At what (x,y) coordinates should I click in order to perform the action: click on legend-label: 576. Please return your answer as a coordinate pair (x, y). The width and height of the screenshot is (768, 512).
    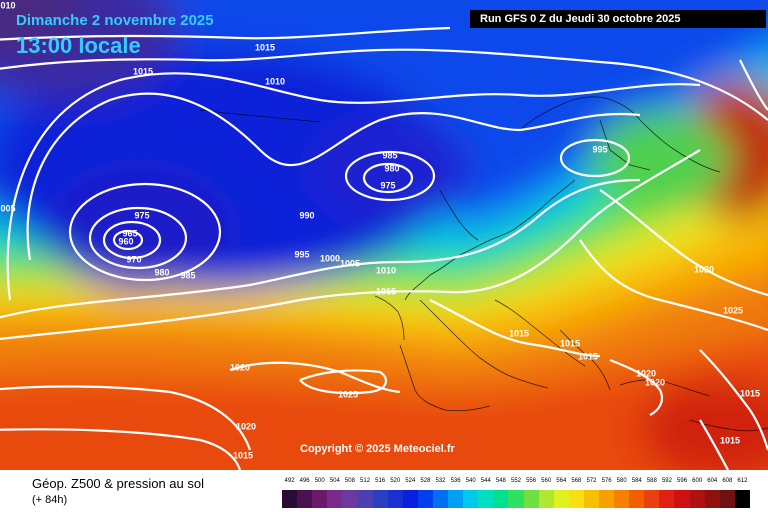
    Looking at the image, I should click on (606, 481).